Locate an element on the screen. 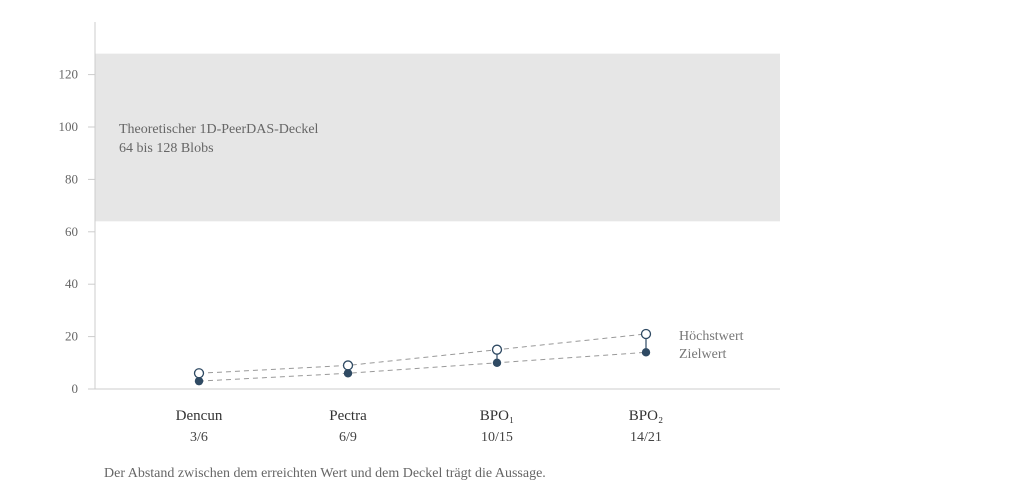 The height and width of the screenshot is (500, 1012). x-category-label: BPO₁ is located at coordinates (497, 416).